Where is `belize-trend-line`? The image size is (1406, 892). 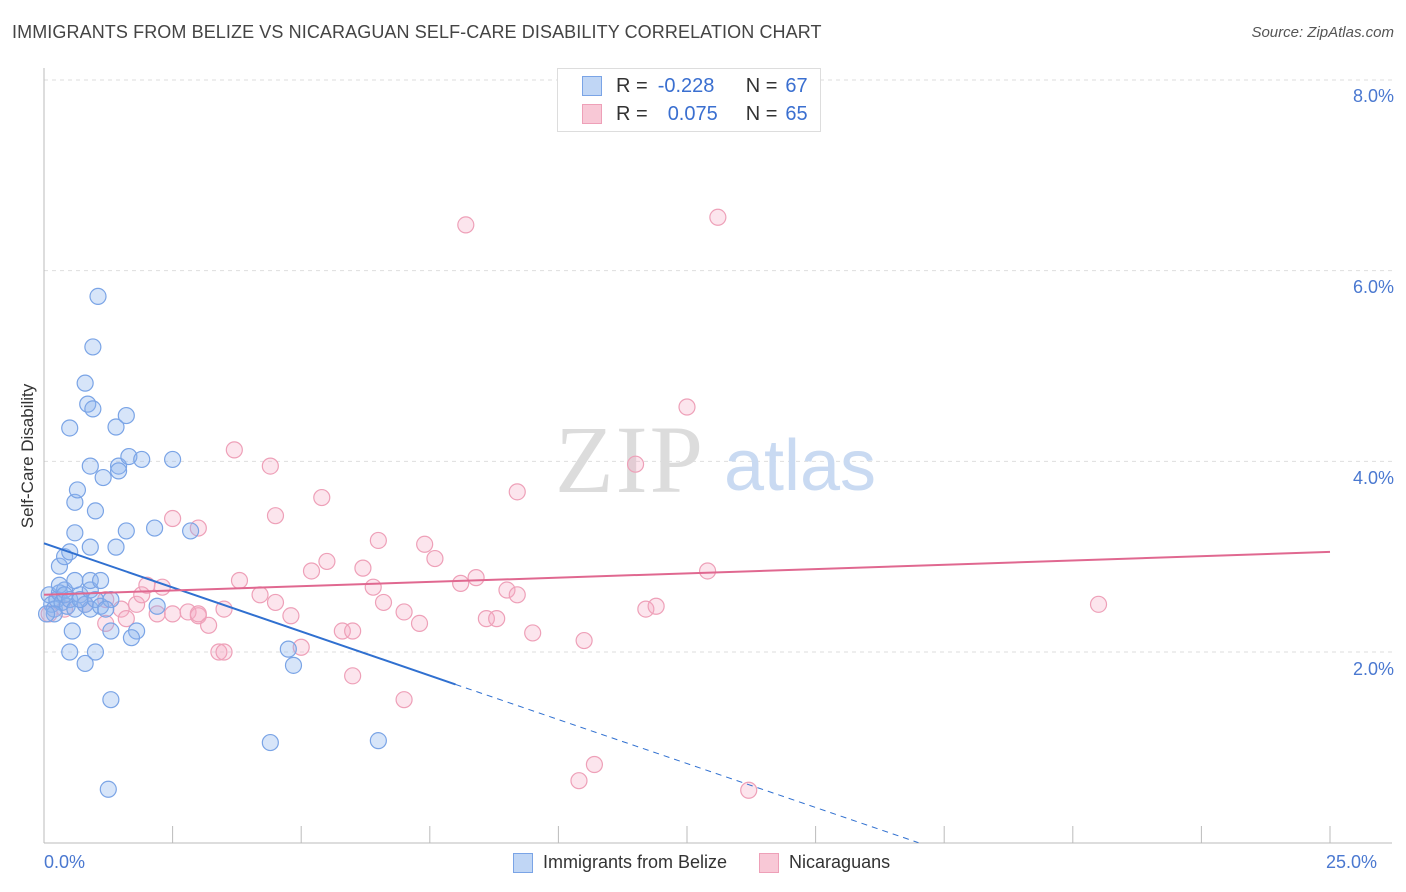
belize-trend-line is located at coordinates (249, 614).